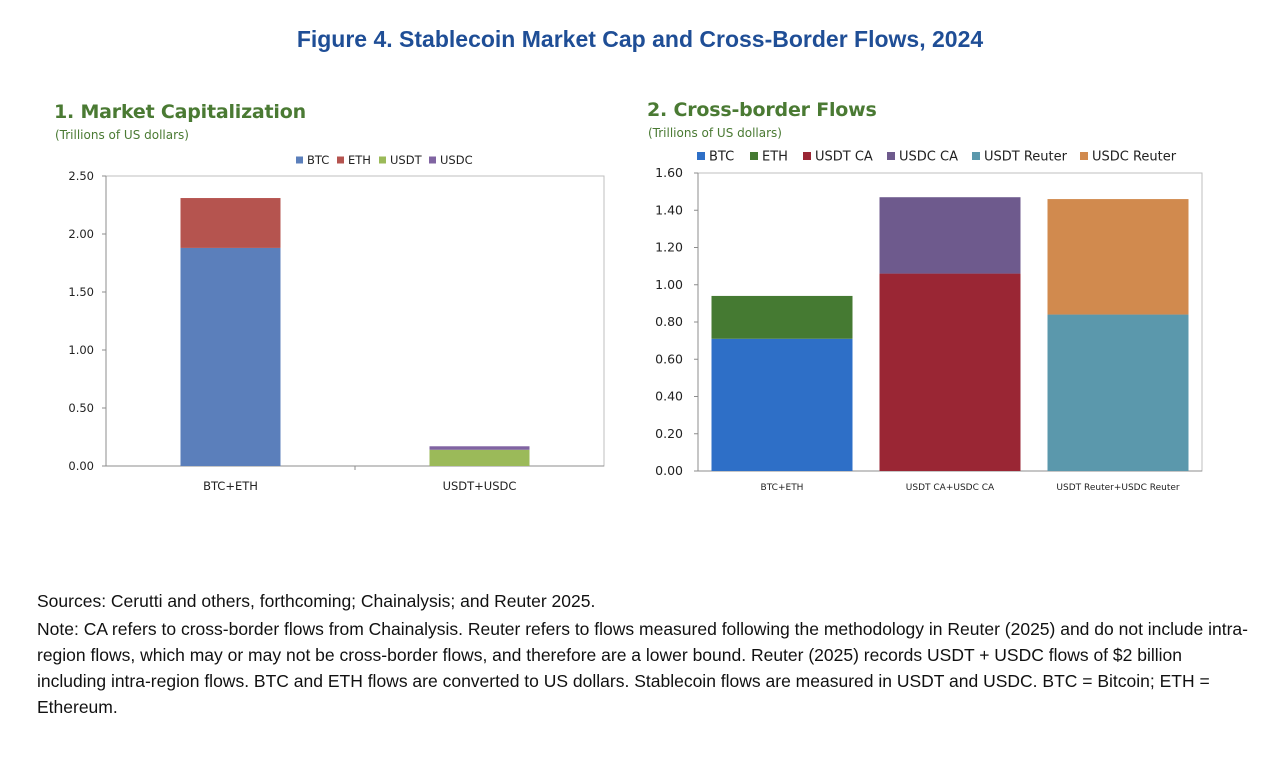 Image resolution: width=1280 pixels, height=767 pixels. I want to click on legend-label-usdt: USDT, so click(406, 160).